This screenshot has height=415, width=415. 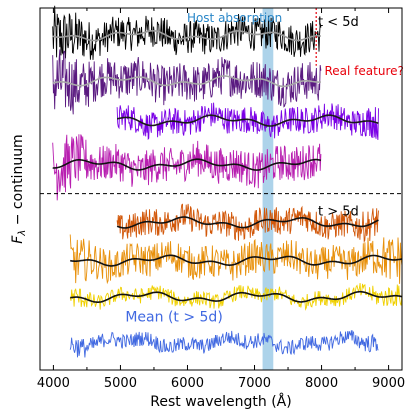 I want to click on y-axis-label: Fλ − continuum, so click(x=19, y=188).